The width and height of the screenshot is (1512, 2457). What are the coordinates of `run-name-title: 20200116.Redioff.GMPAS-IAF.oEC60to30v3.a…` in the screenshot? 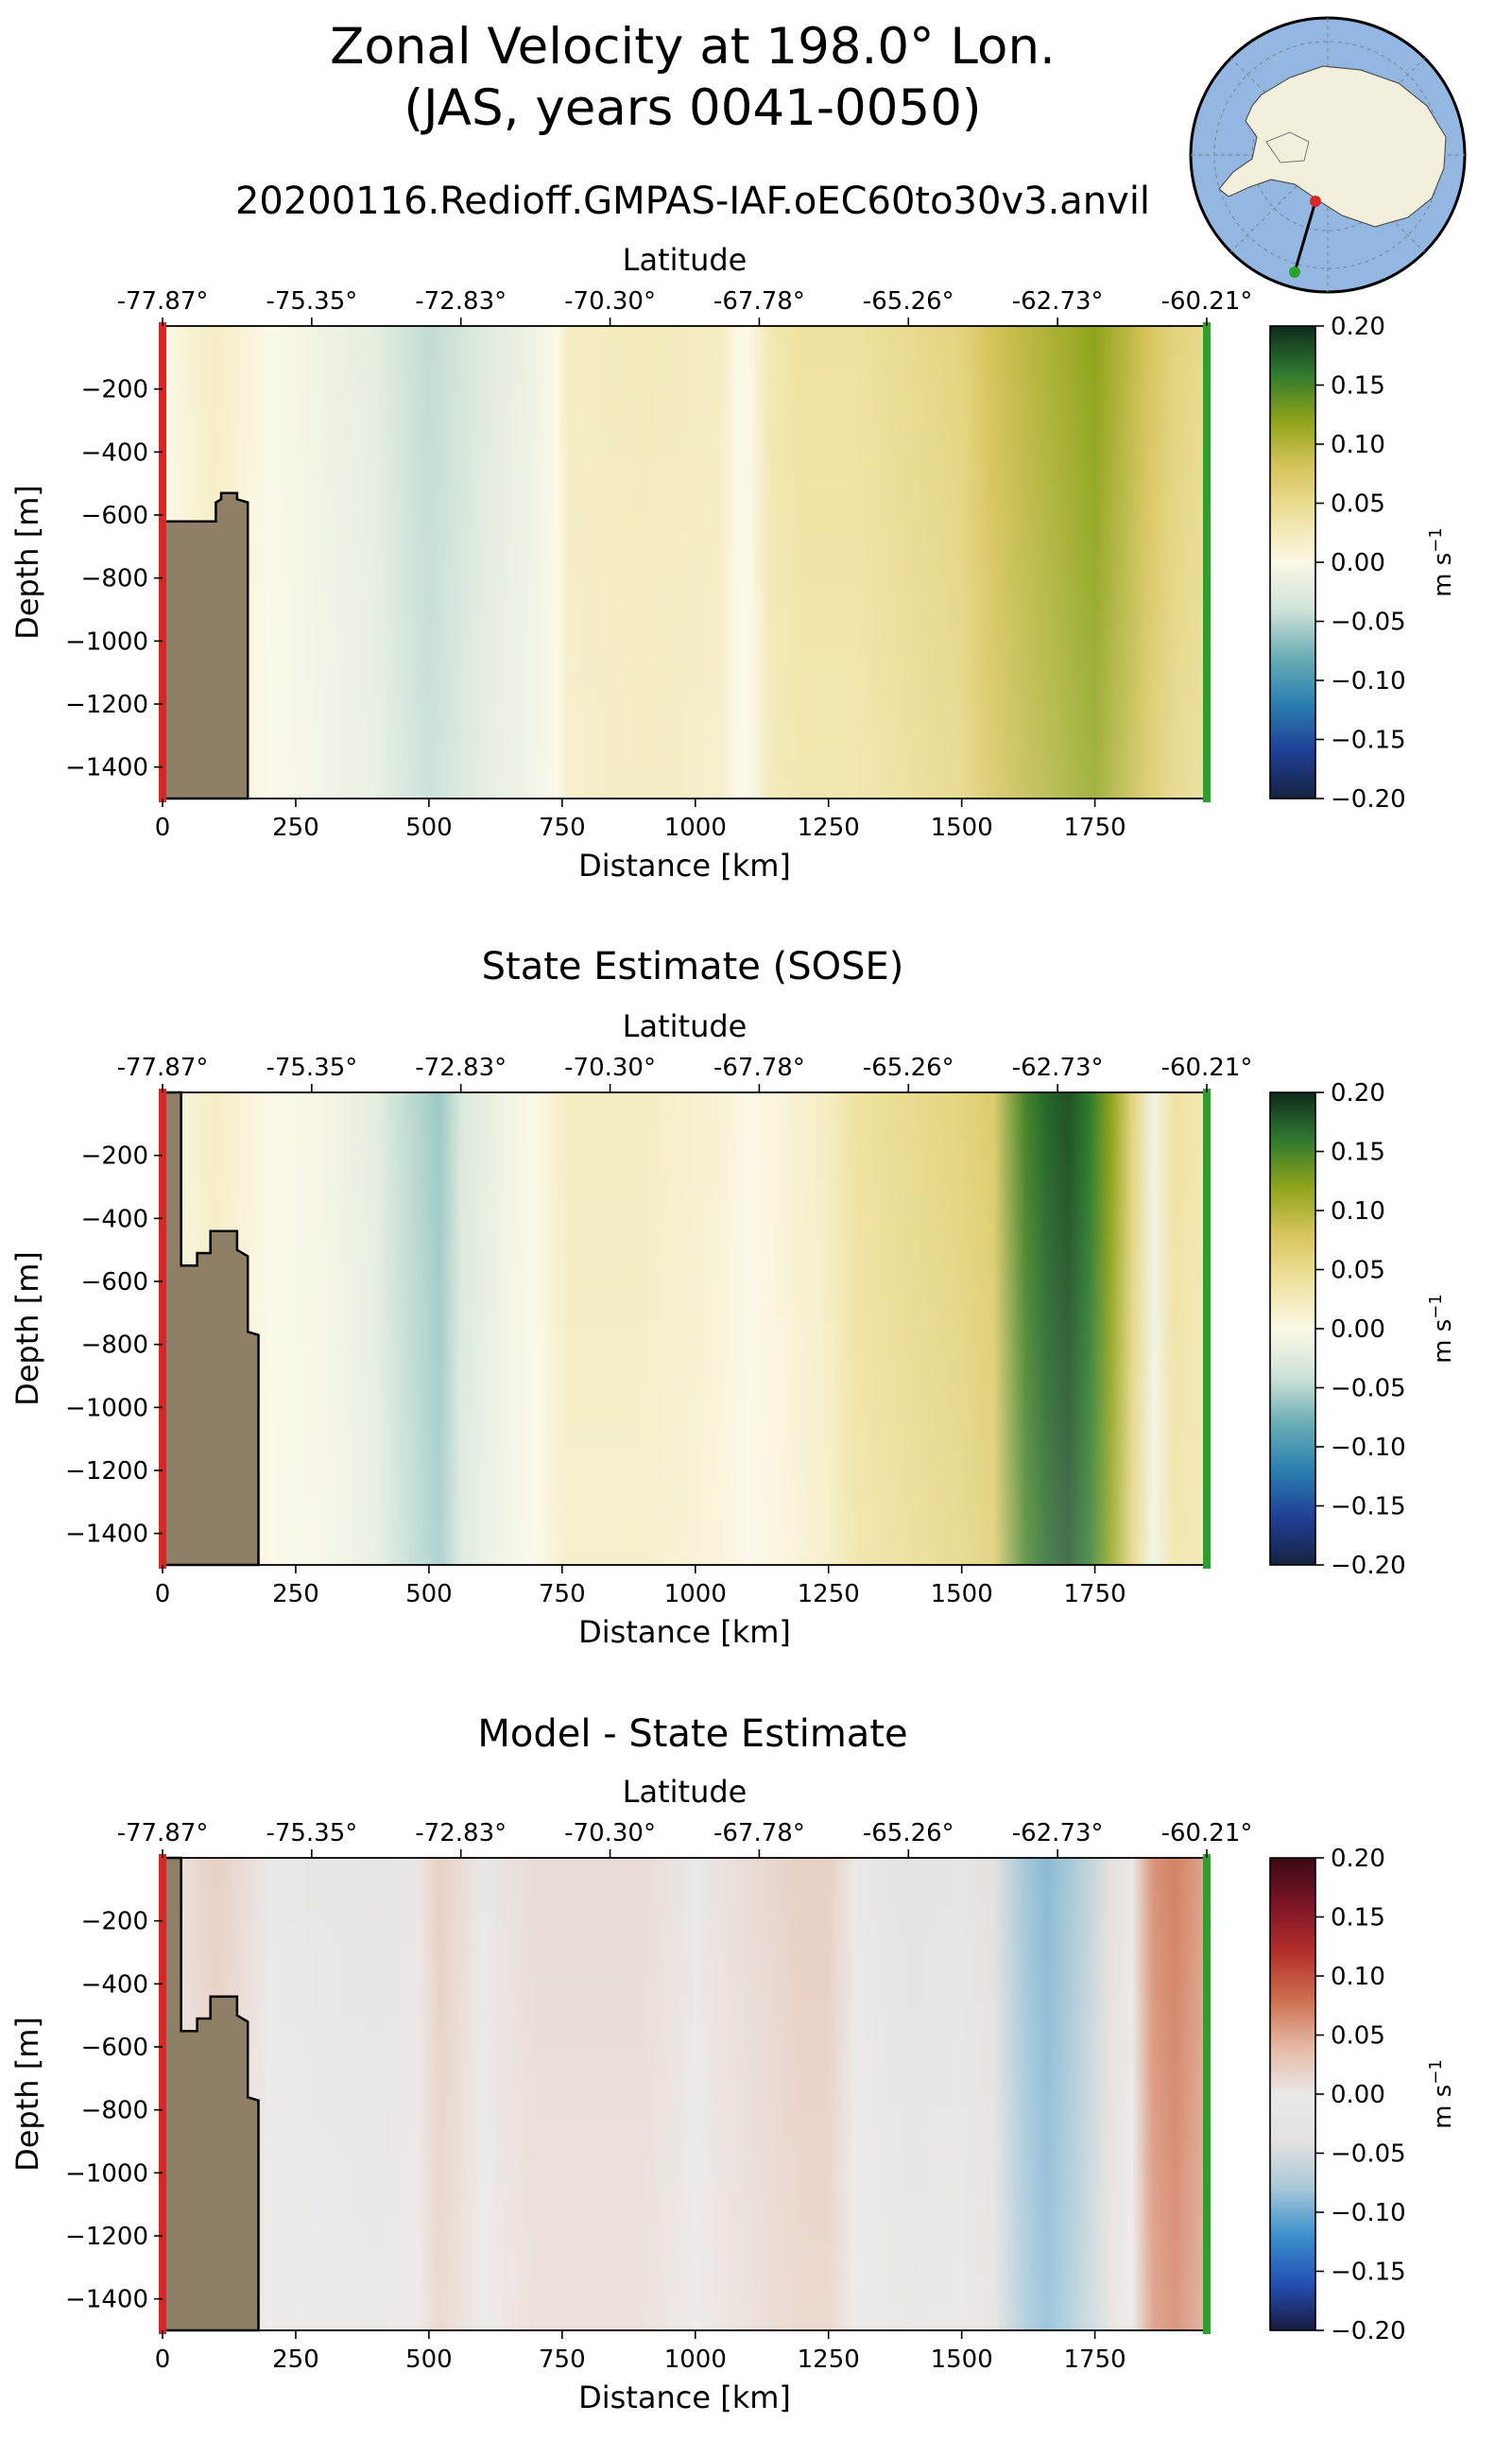 It's located at (692, 201).